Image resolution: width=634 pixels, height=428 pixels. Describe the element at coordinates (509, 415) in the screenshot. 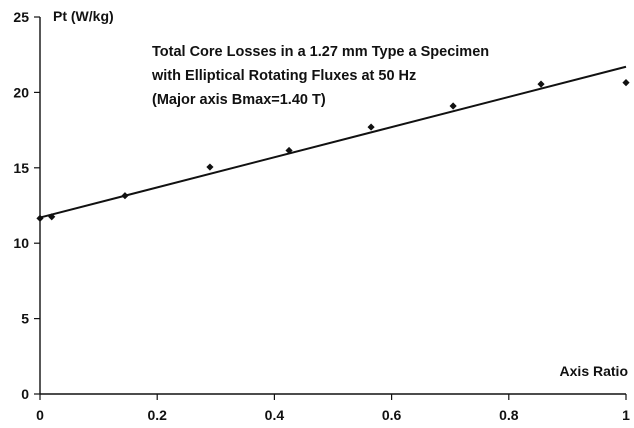

I see `x-tick-label: 0.8` at that location.